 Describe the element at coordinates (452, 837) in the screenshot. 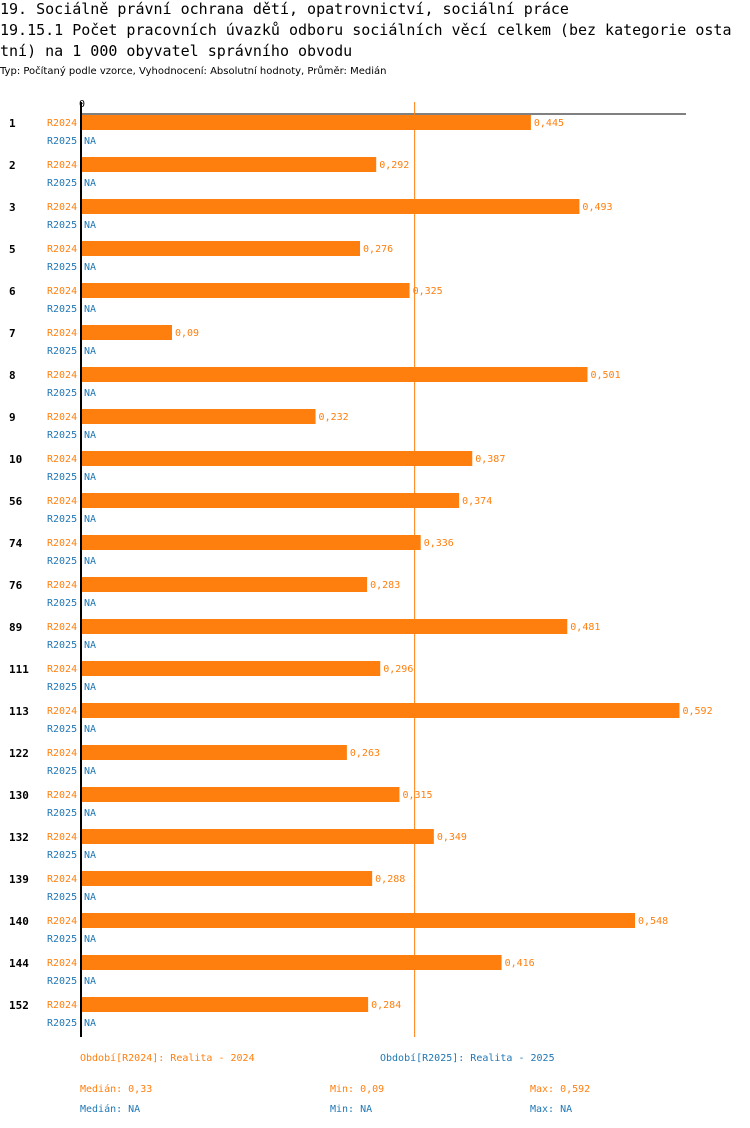

I see `data-label-r2024: 0,349` at that location.